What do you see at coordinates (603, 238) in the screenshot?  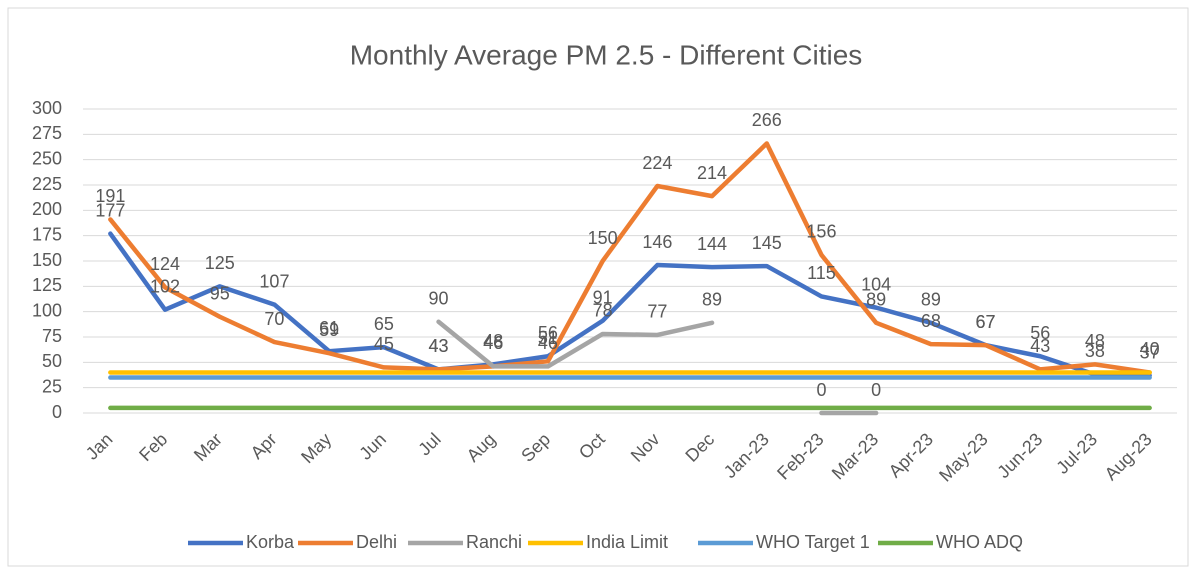 I see `data-label: 150` at bounding box center [603, 238].